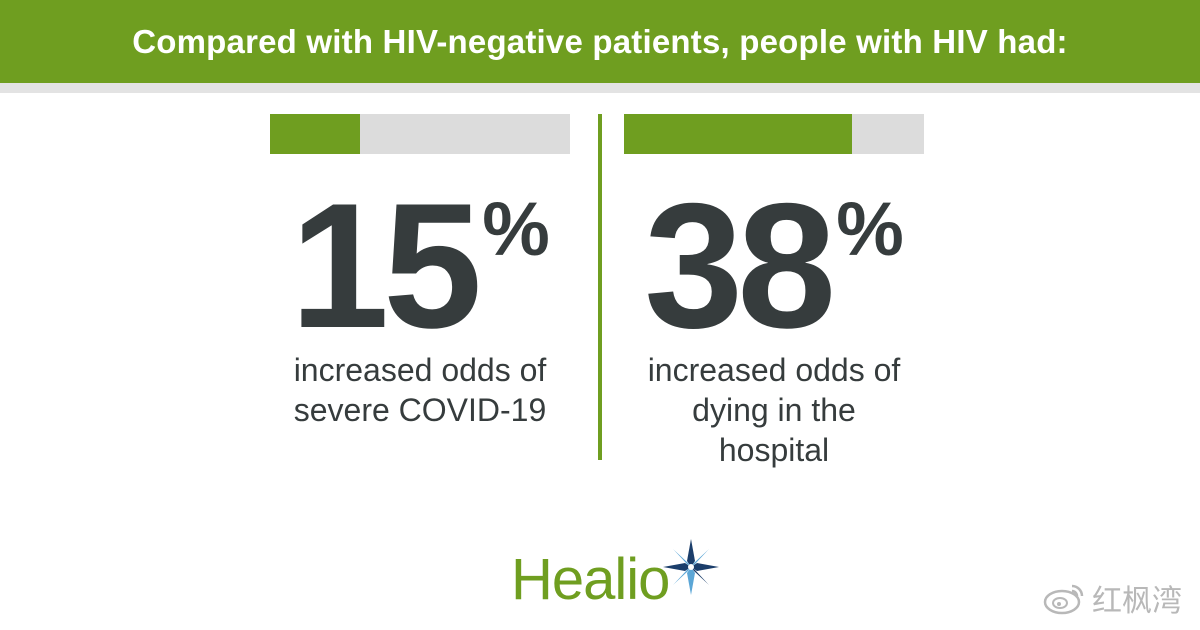 This screenshot has height=630, width=1200. I want to click on stat-severe-covid: 15 % increased odds of severe COVID-19, so click(420, 271).